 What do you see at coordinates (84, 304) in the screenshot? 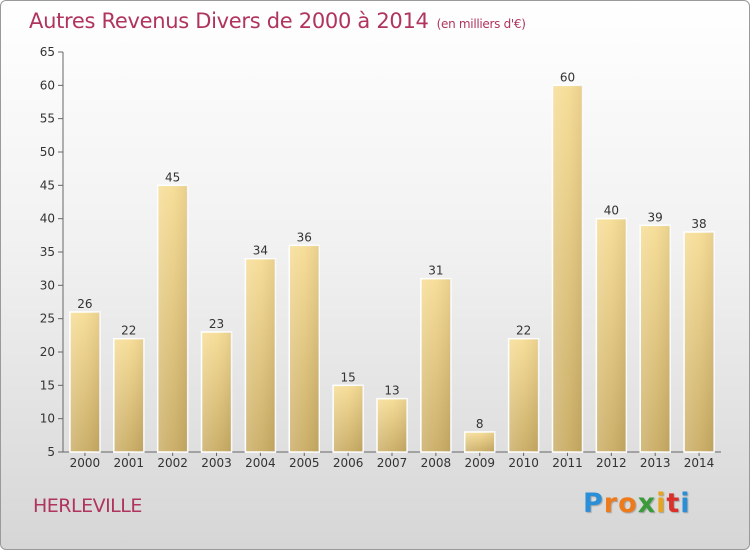
I see `data-label: 26` at bounding box center [84, 304].